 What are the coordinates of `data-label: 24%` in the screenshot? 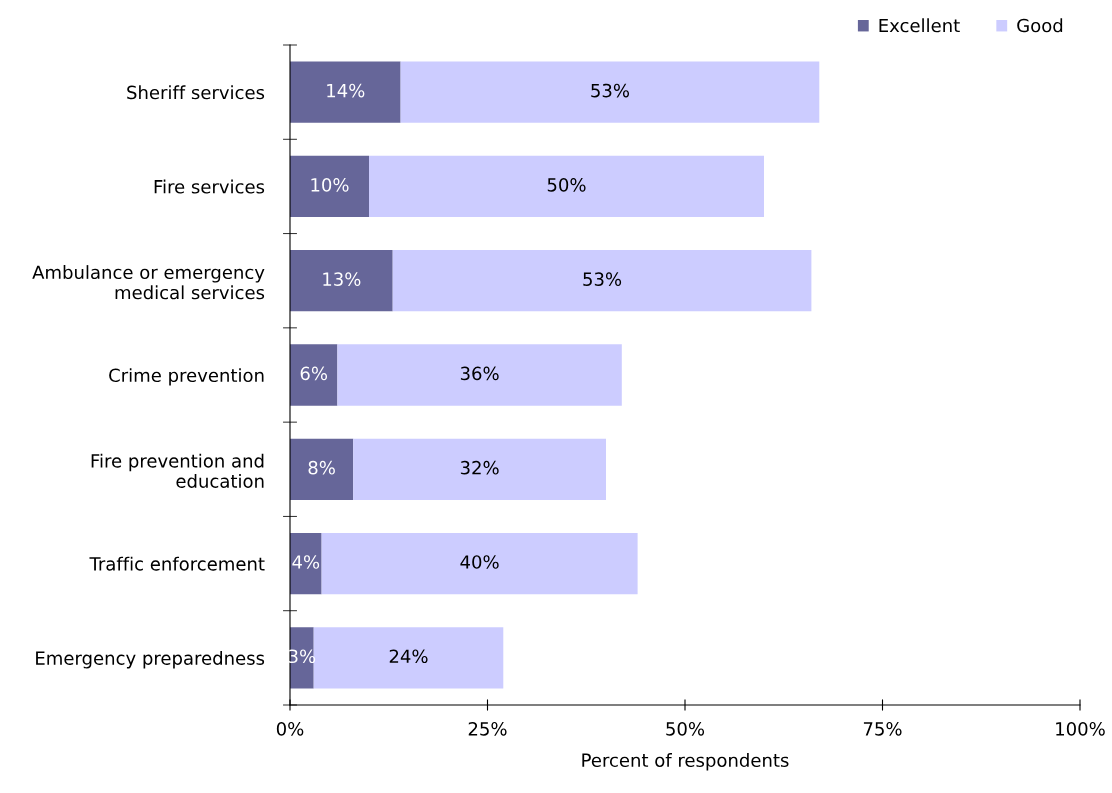 It's located at (408, 656).